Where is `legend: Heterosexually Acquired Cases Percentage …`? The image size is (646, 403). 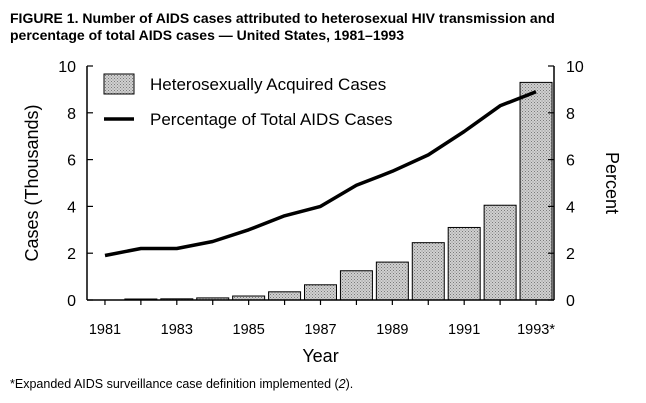 legend: Heterosexually Acquired Cases Percentage … is located at coordinates (248, 101).